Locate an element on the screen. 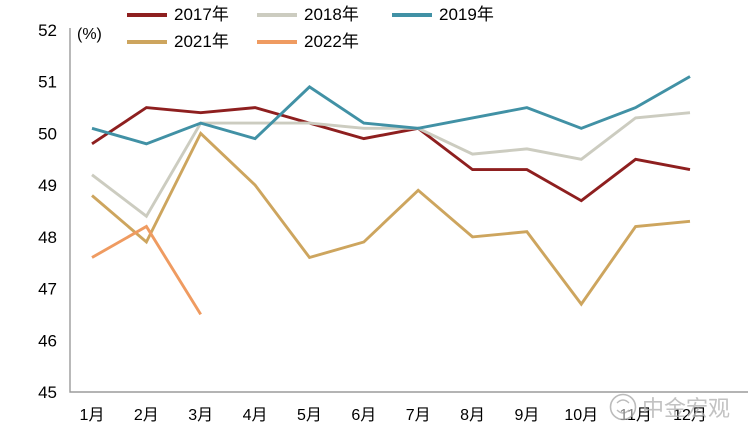 The image size is (750, 447). chart-legend: 2017年 2018年 2019年 2021年 2022年 is located at coordinates (375, 30).